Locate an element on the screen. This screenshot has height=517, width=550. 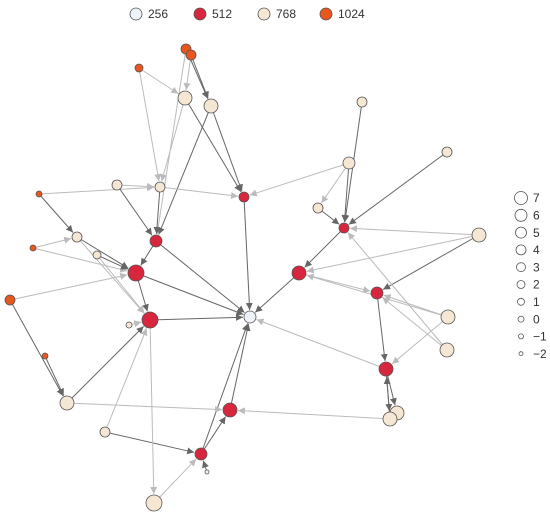
size-label: 5 is located at coordinates (536, 233).